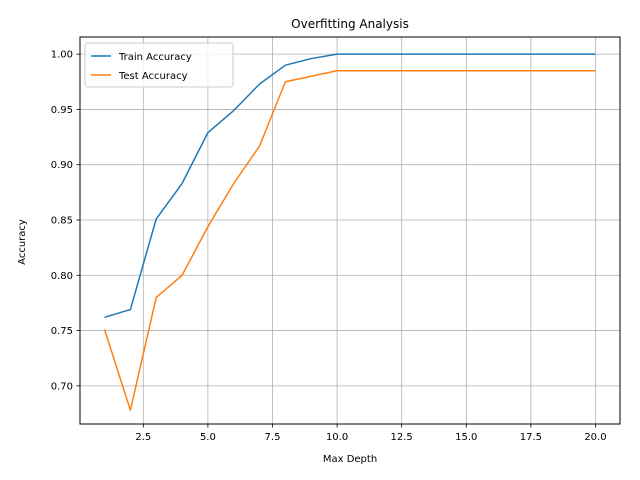 The width and height of the screenshot is (640, 480). I want to click on y-tick-label: 0.75, so click(62, 331).